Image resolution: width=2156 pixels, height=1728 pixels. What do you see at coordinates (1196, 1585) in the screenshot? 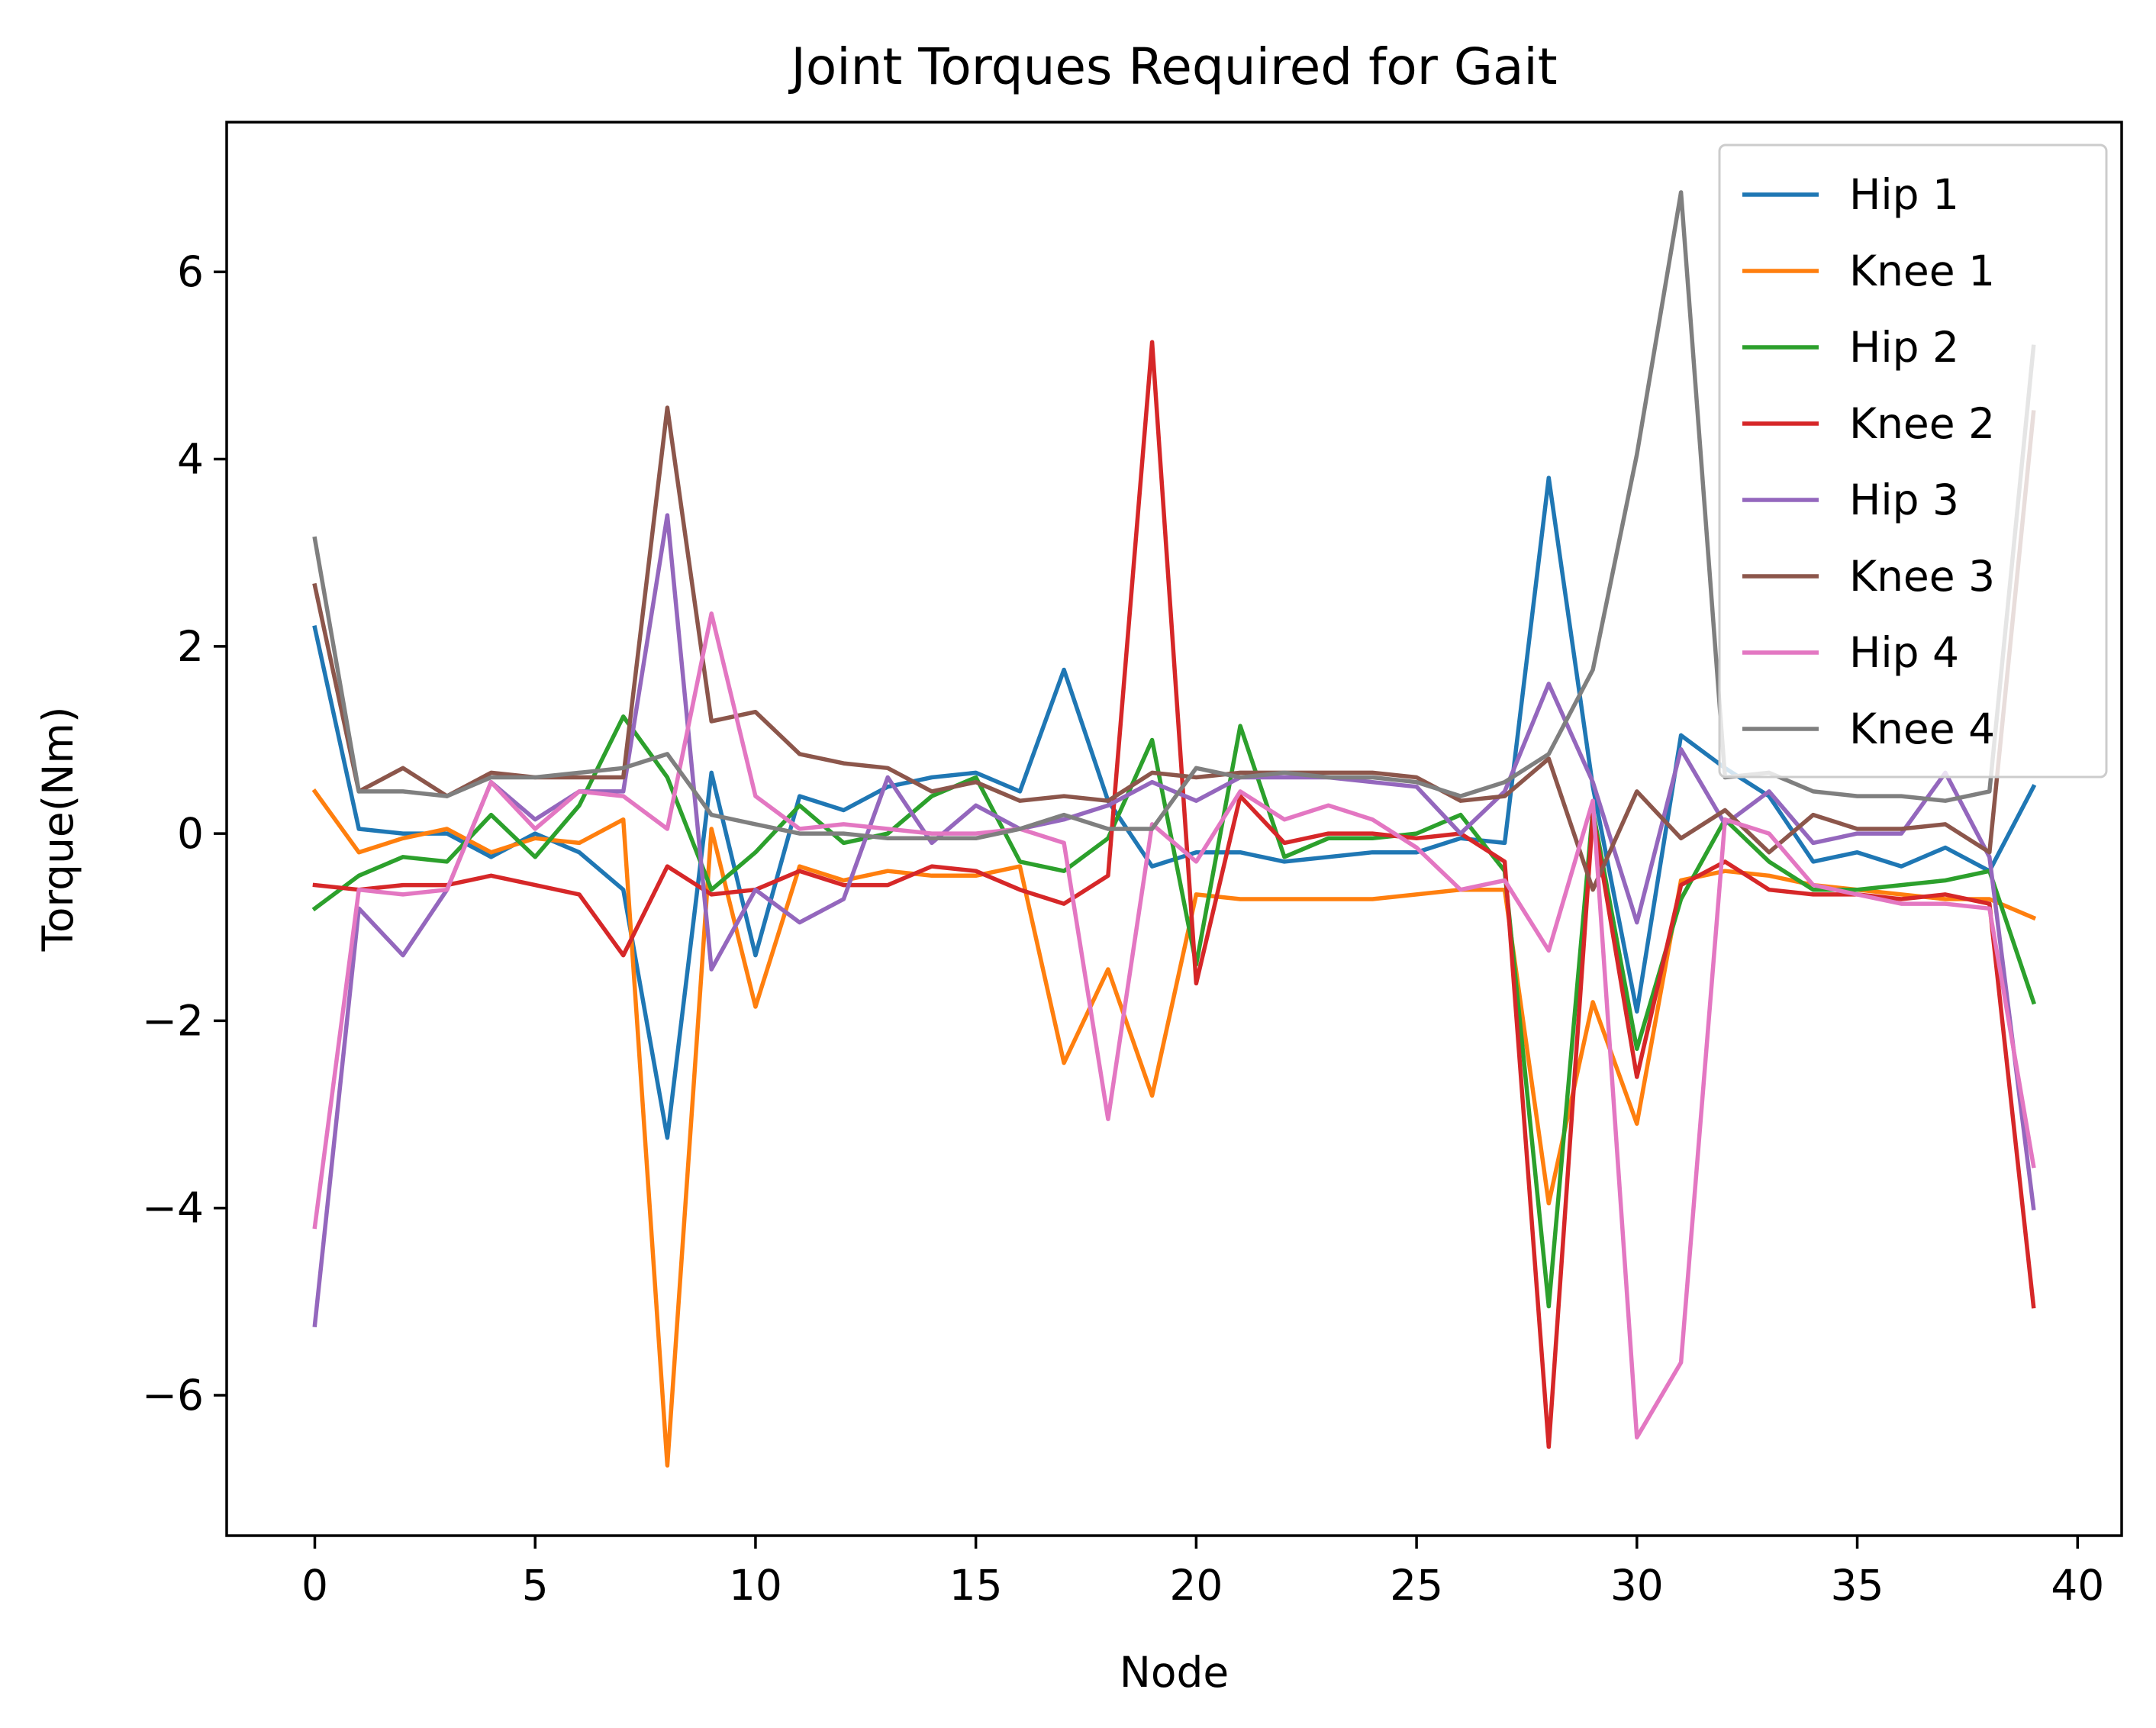
I see `x-tick-label: 20` at bounding box center [1196, 1585].